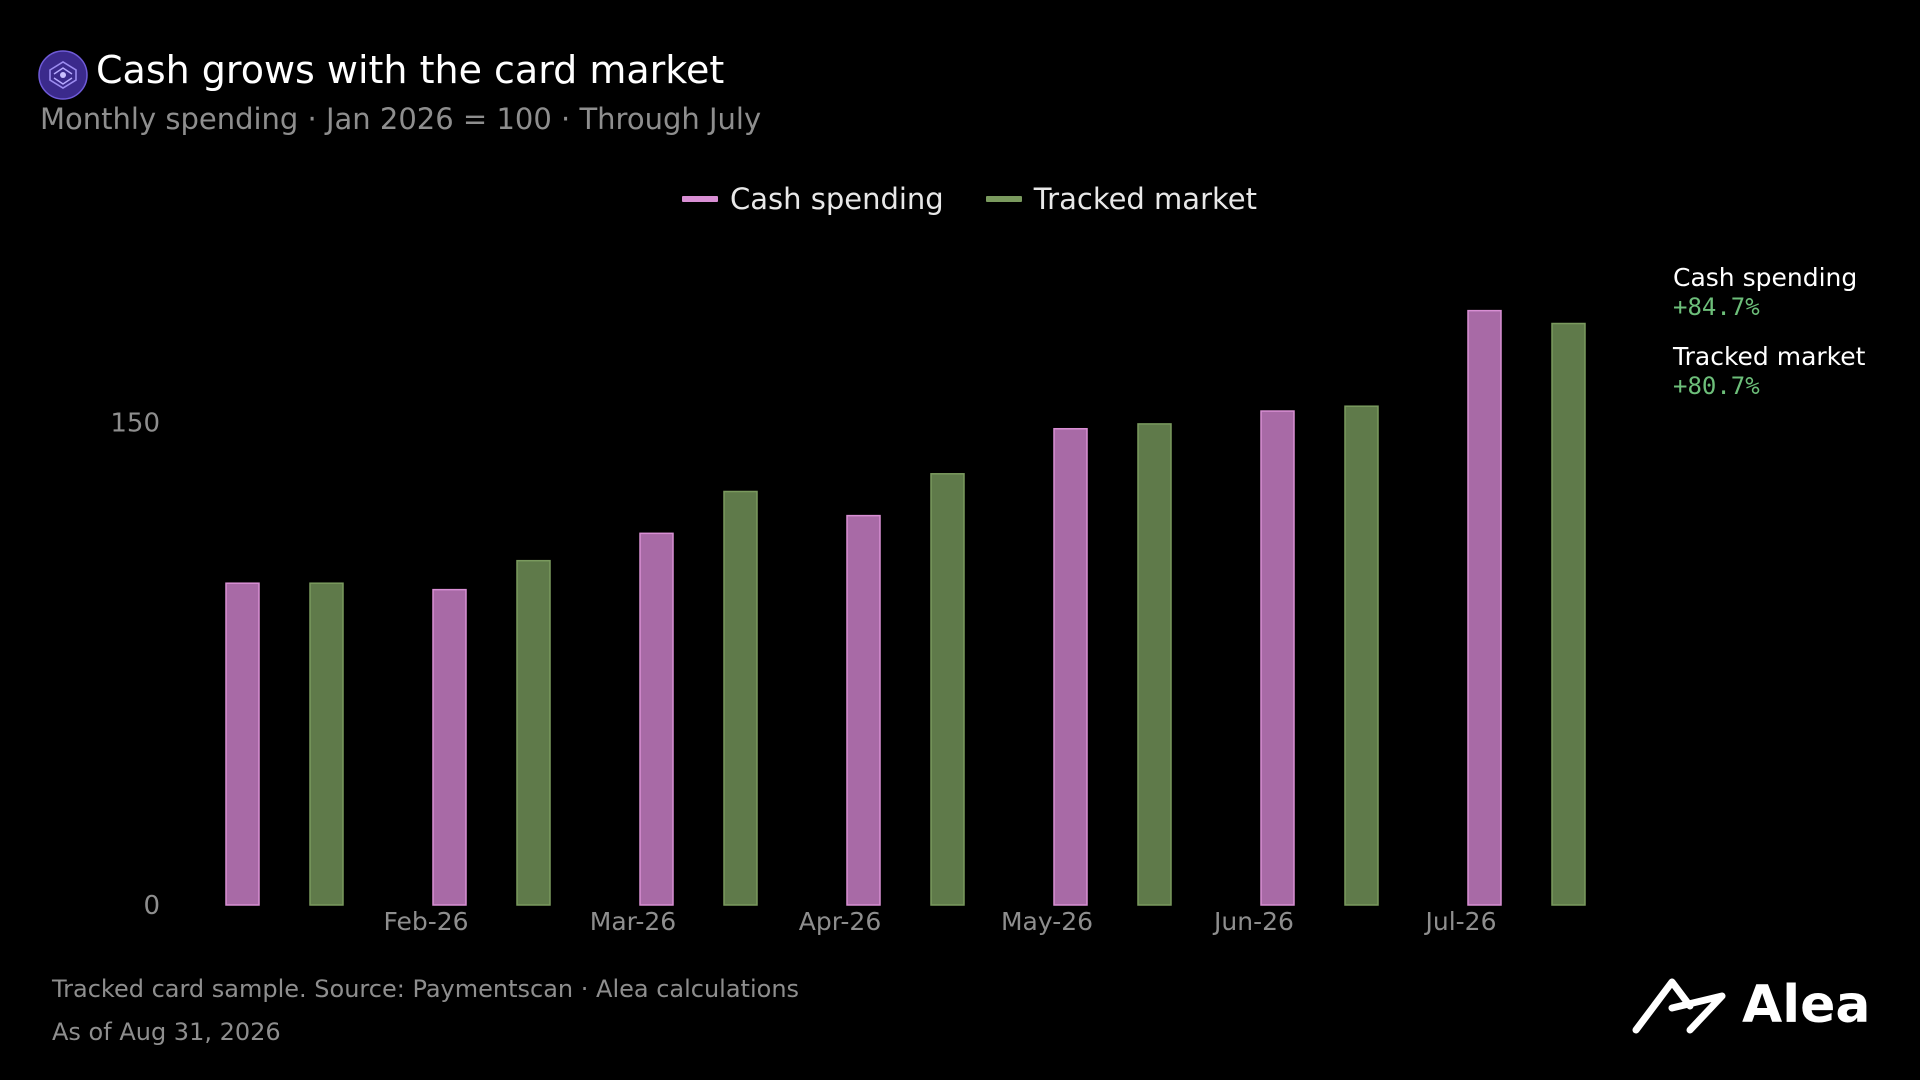 The image size is (1920, 1080). What do you see at coordinates (425, 921) in the screenshot?
I see `x-tick-label: Feb-26` at bounding box center [425, 921].